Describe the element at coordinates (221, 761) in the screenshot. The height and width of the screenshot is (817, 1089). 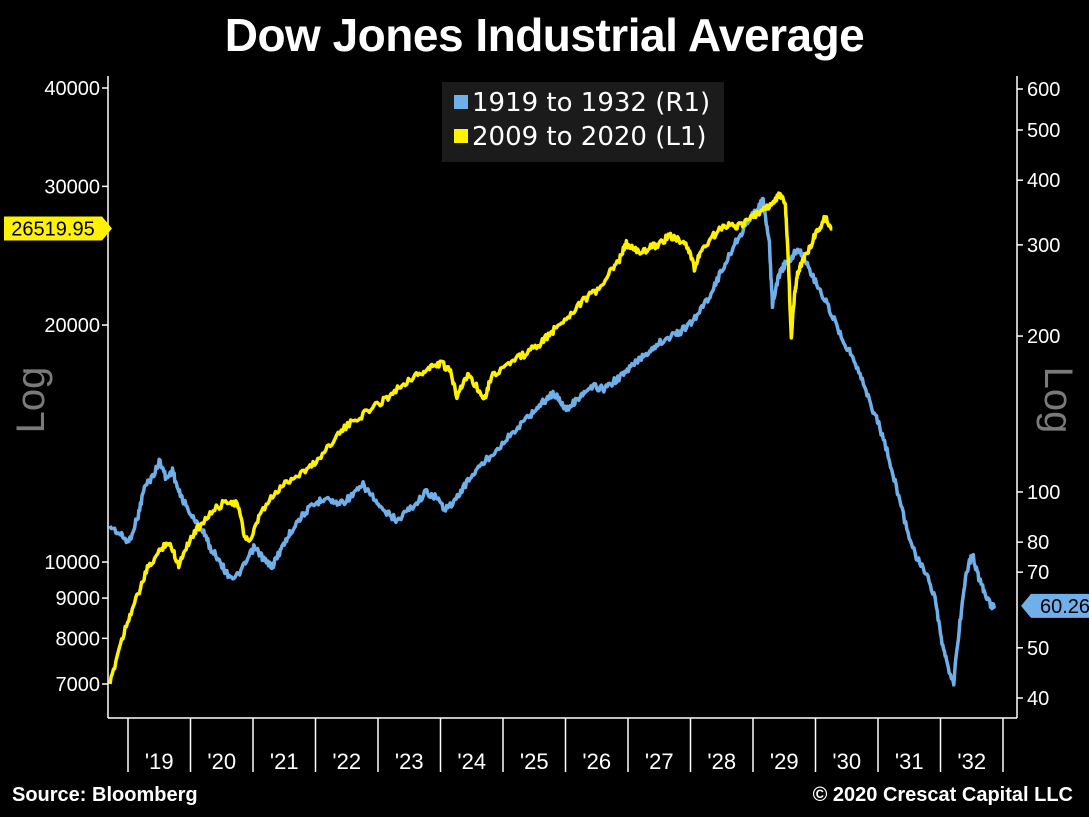
I see `x-tick-label: '20` at that location.